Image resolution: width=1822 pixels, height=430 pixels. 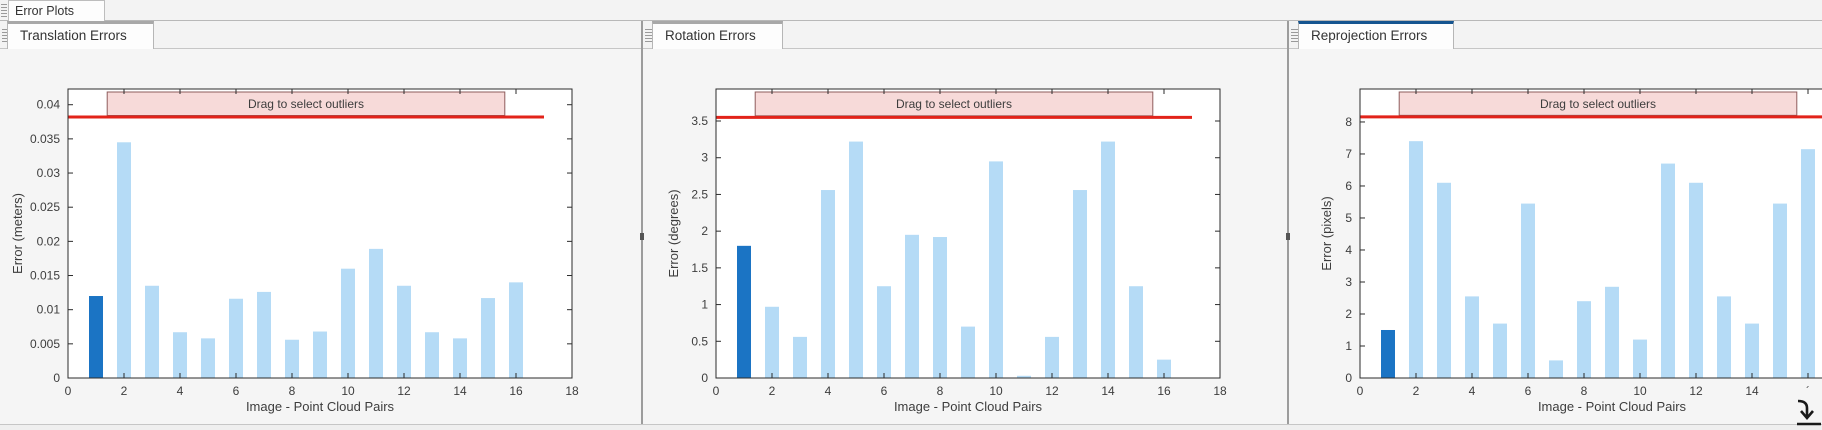 I want to click on y-tick-label: 0.03, so click(x=49, y=173).